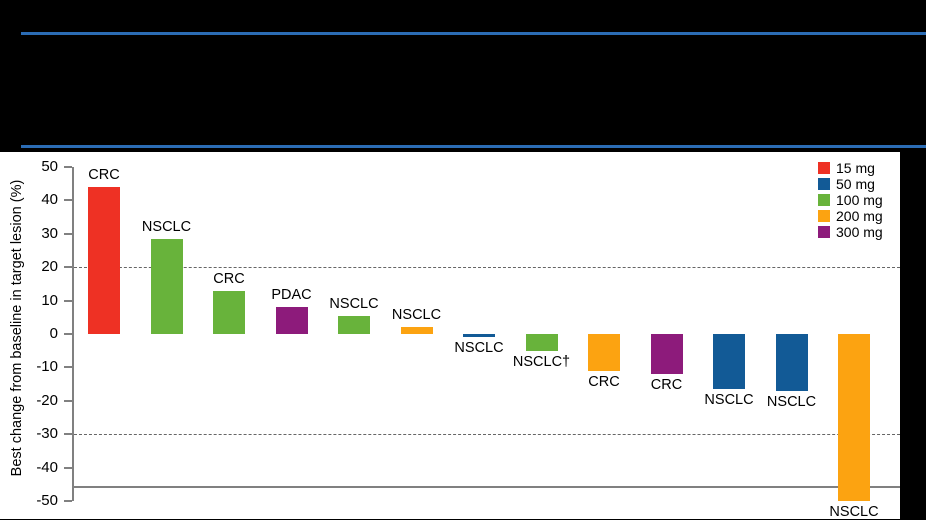 This screenshot has height=520, width=926. What do you see at coordinates (49, 166) in the screenshot?
I see `y-tick-label: 50` at bounding box center [49, 166].